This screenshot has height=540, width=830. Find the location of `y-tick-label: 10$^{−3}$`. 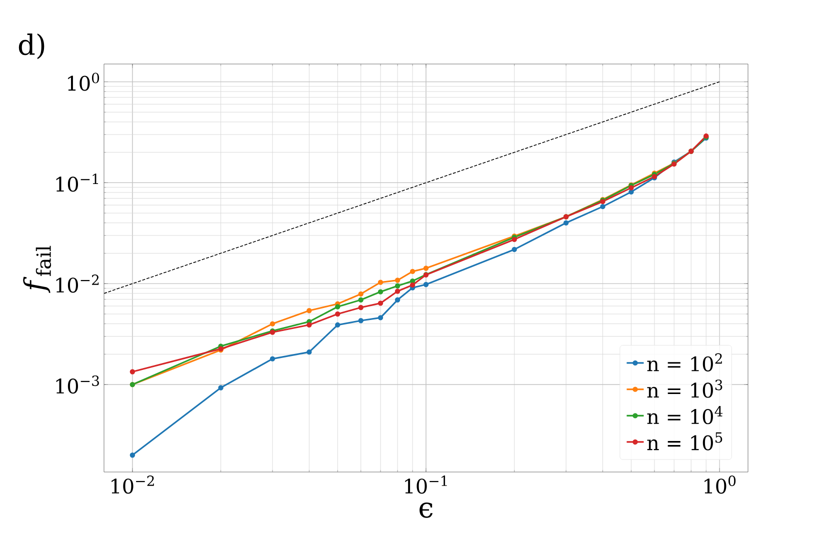

y-tick-label: 10$^{−3}$ is located at coordinates (77, 384).